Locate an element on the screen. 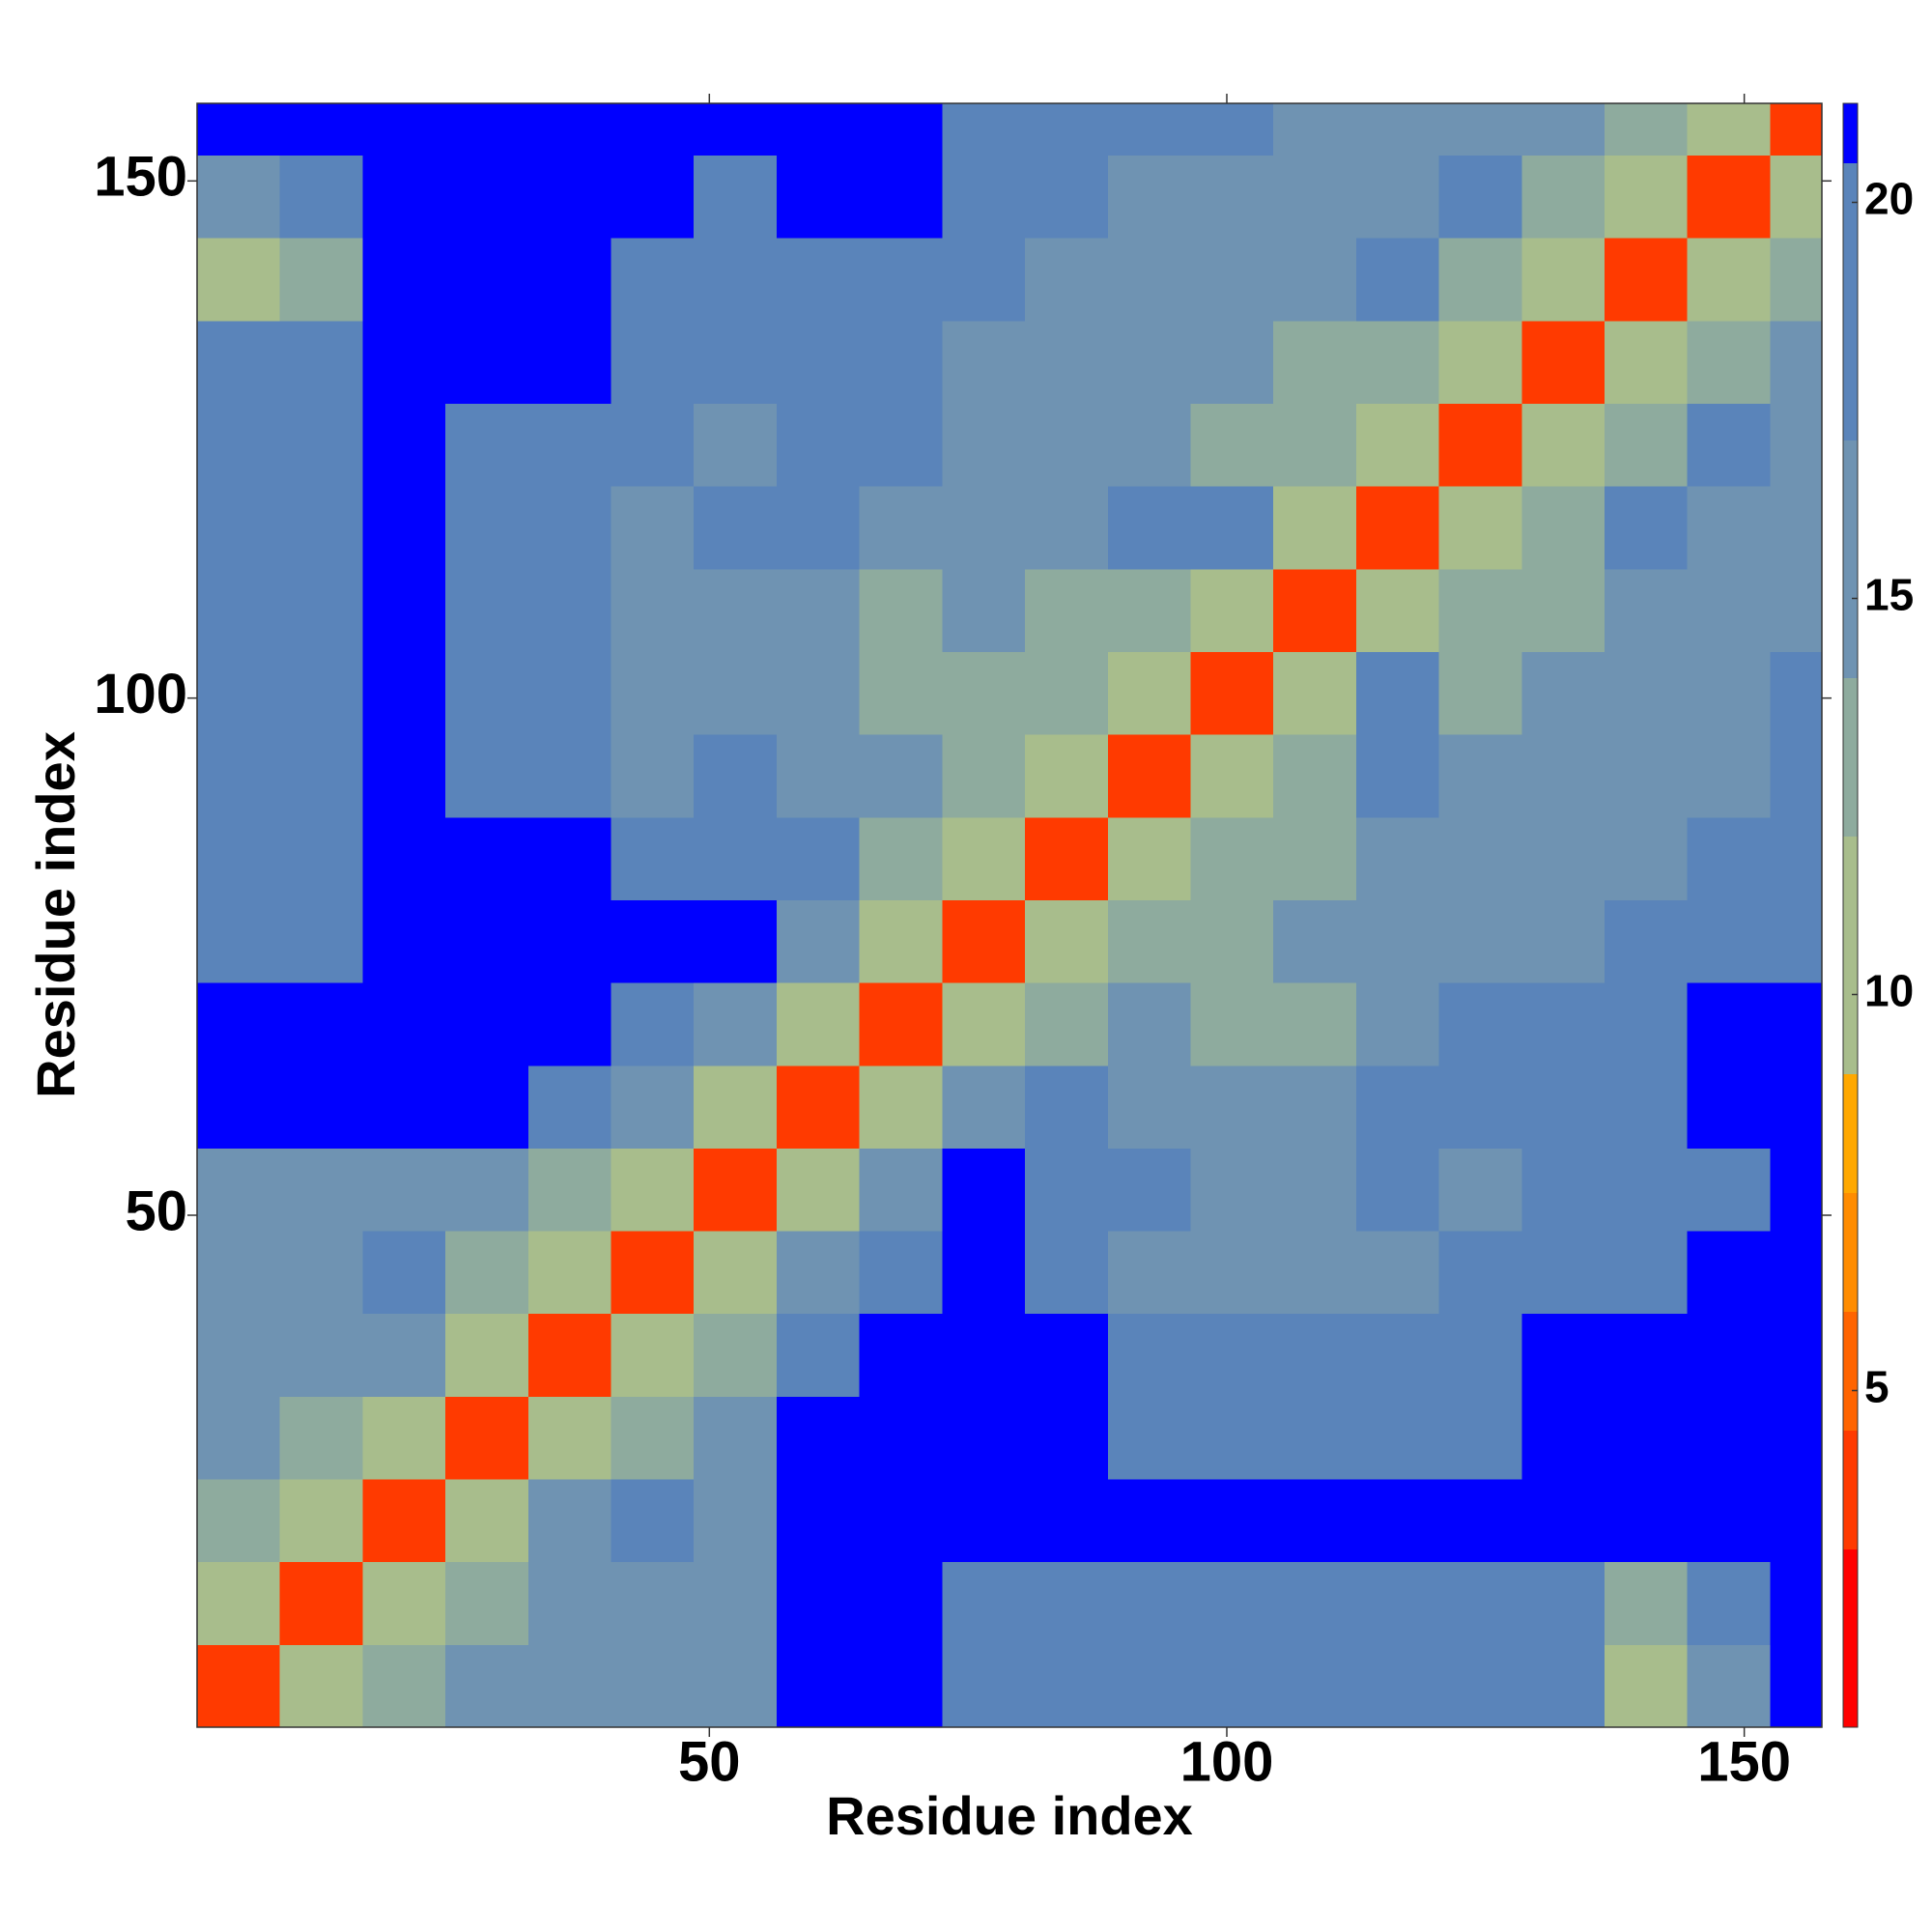  colorbar-tick-label: 15 is located at coordinates (1889, 595).